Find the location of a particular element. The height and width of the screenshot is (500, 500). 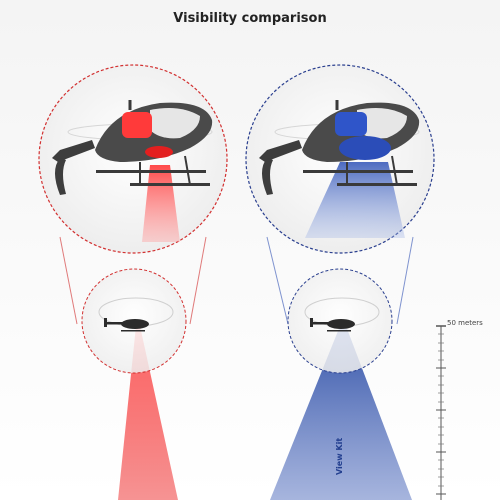

right-small-helicopter is located at coordinates (332, 325).